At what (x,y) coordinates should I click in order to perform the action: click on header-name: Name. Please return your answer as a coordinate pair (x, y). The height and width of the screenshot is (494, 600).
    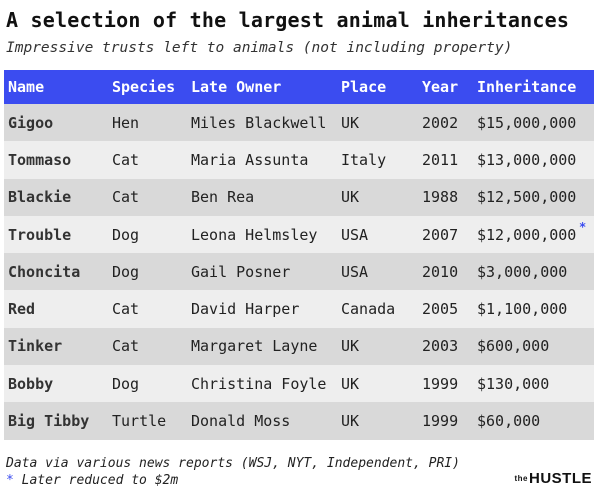
    Looking at the image, I should click on (26, 87).